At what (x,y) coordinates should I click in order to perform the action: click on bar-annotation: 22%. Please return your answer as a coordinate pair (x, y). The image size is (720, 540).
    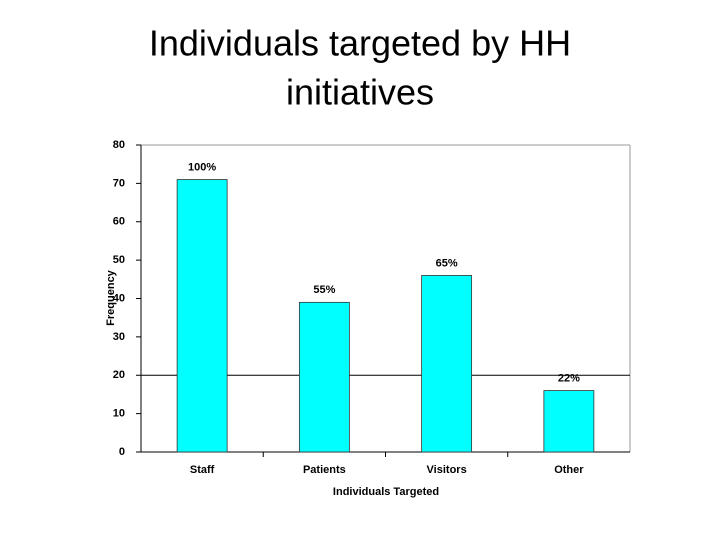
    Looking at the image, I should click on (569, 379).